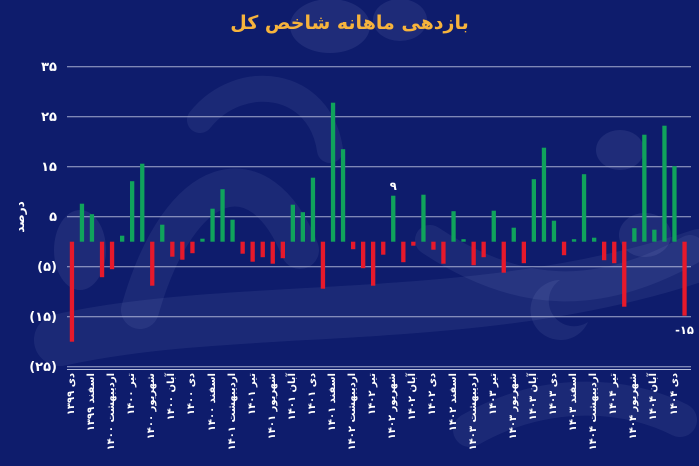  What do you see at coordinates (49, 167) in the screenshot?
I see `y-tick-label: ۱۵` at bounding box center [49, 167].